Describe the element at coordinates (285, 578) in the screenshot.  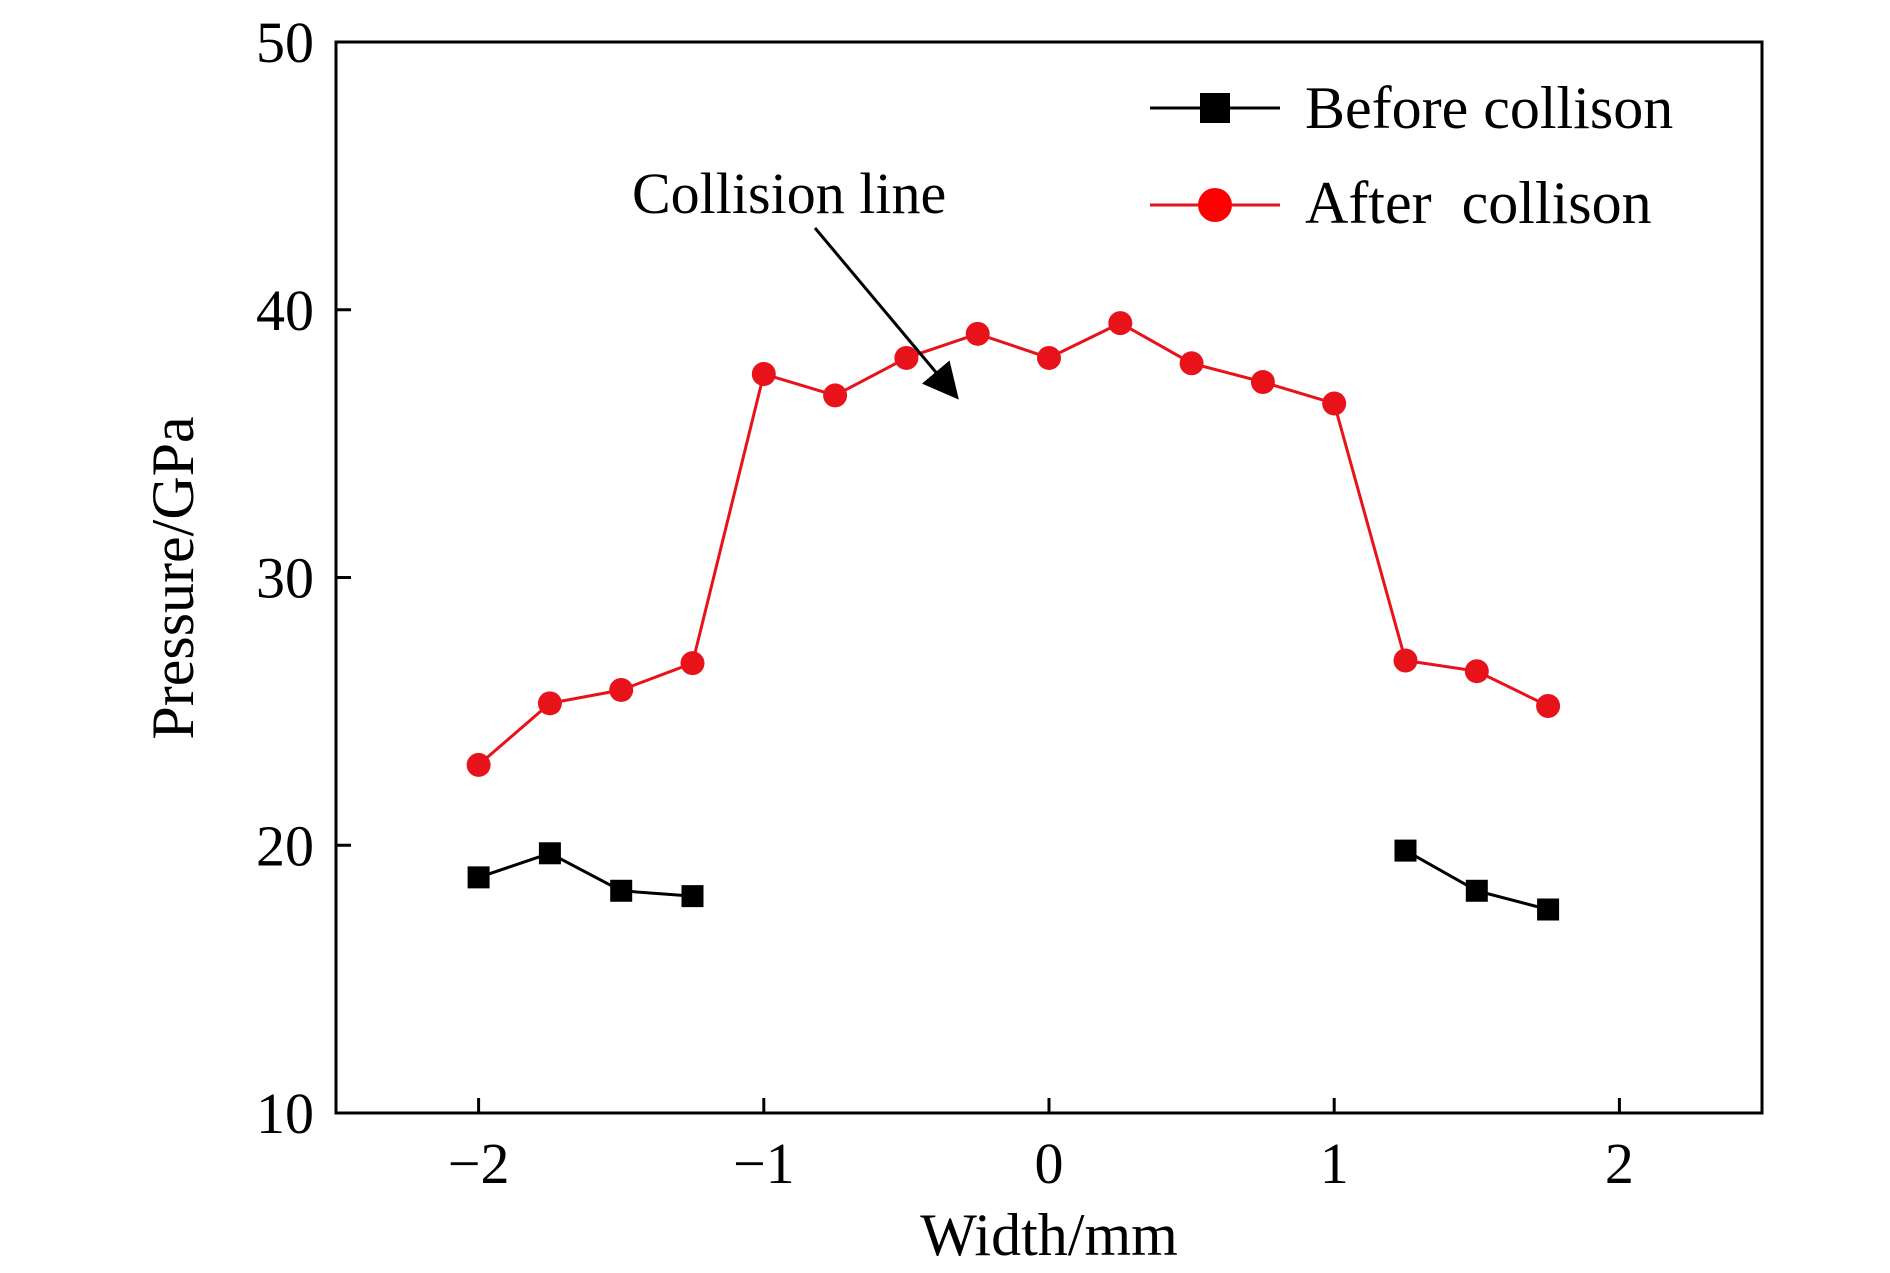
I see `y-tick-label-2: 30` at that location.